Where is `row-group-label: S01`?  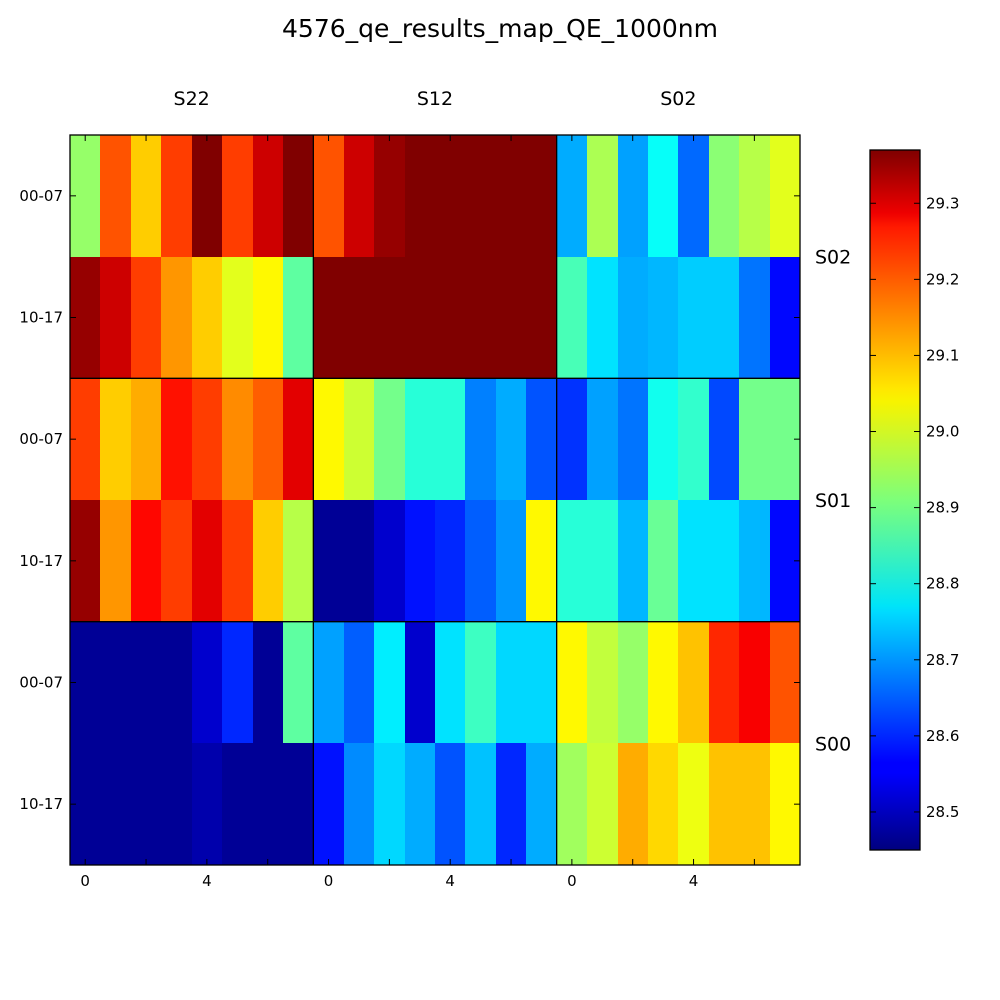
row-group-label: S01 is located at coordinates (833, 501).